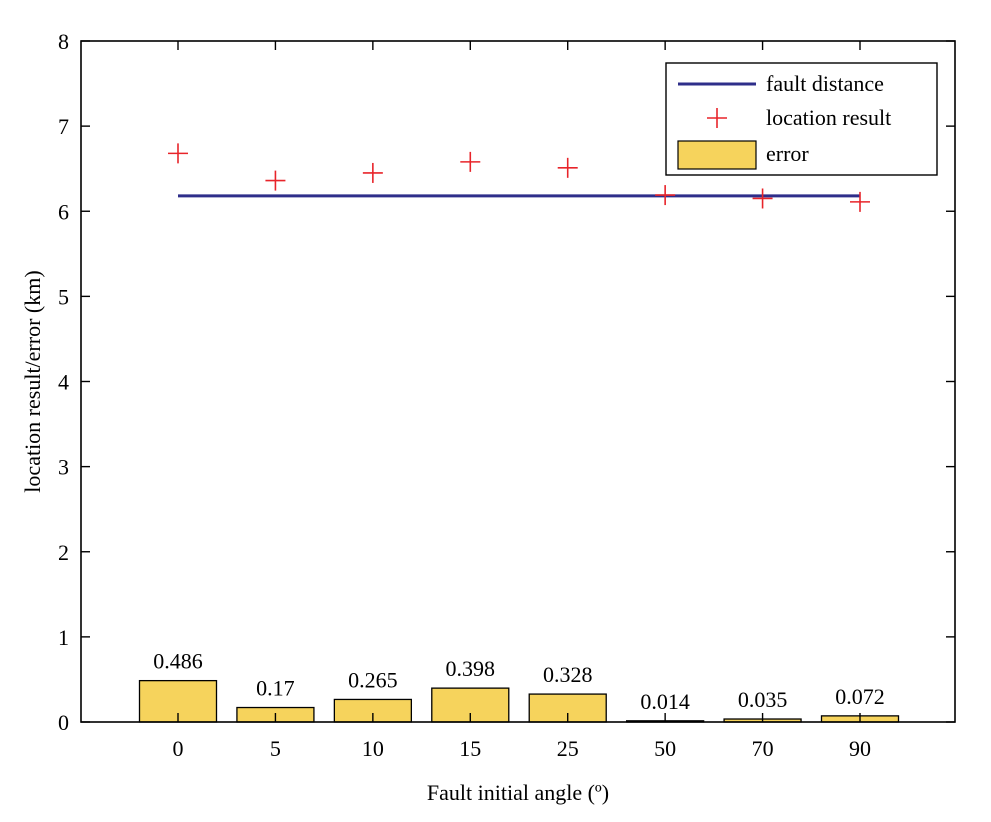  What do you see at coordinates (763, 748) in the screenshot?
I see `x-tick-label-70: 70` at bounding box center [763, 748].